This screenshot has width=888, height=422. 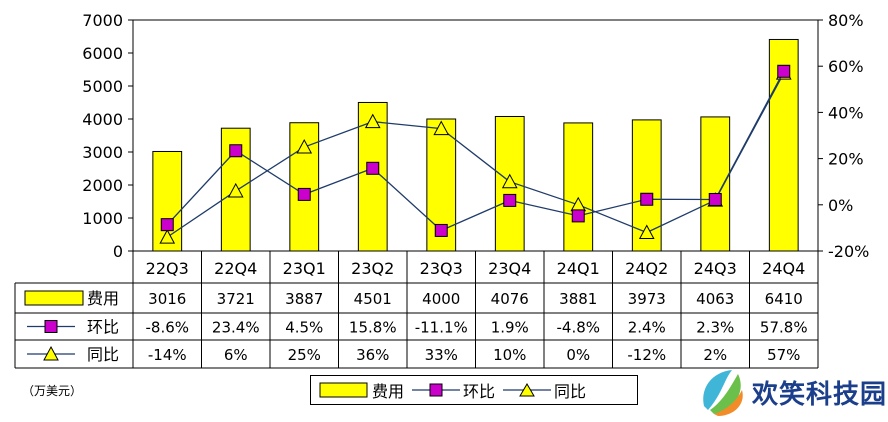 What do you see at coordinates (441, 299) in the screenshot?
I see `table-cell: 4000` at bounding box center [441, 299].